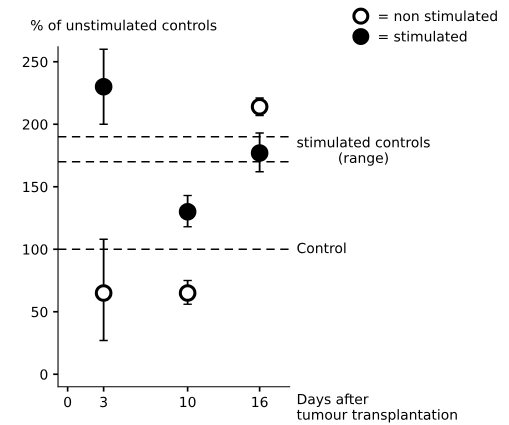 The height and width of the screenshot is (425, 509). I want to click on ref-line-label: Control, so click(321, 248).